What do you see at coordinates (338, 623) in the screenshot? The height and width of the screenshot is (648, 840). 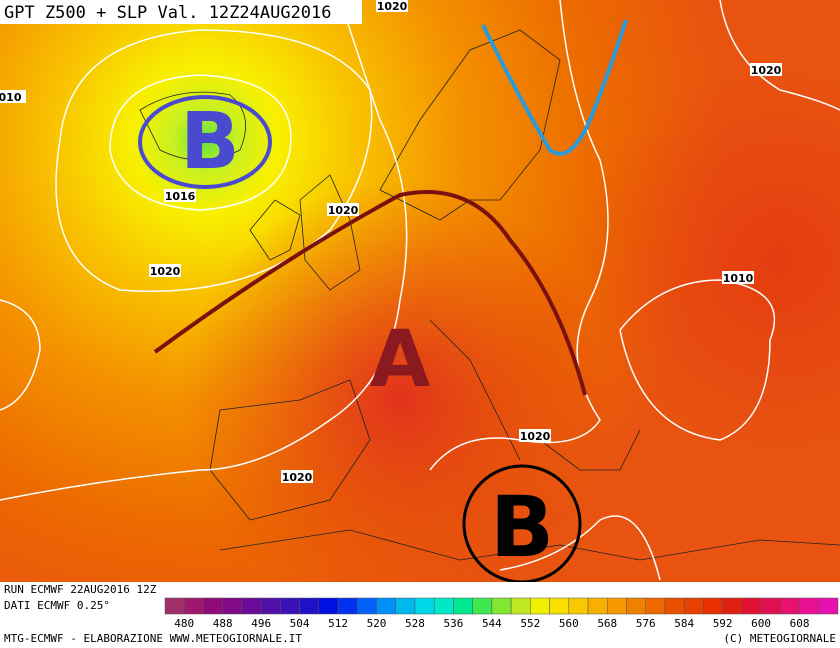 I see `legend-label: 512` at bounding box center [338, 623].